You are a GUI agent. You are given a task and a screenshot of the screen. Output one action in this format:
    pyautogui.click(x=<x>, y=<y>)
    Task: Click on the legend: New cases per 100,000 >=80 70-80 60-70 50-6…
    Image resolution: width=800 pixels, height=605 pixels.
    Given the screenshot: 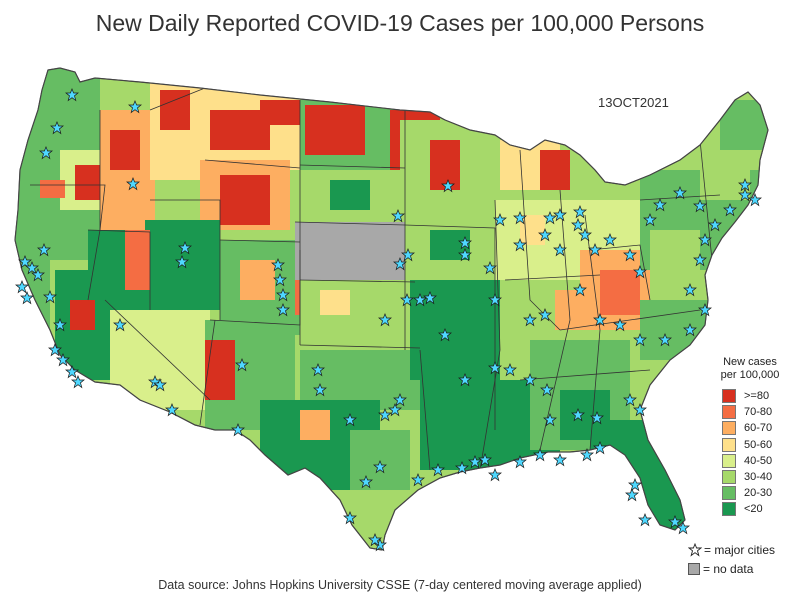 What is the action you would take?
    pyautogui.click(x=754, y=437)
    